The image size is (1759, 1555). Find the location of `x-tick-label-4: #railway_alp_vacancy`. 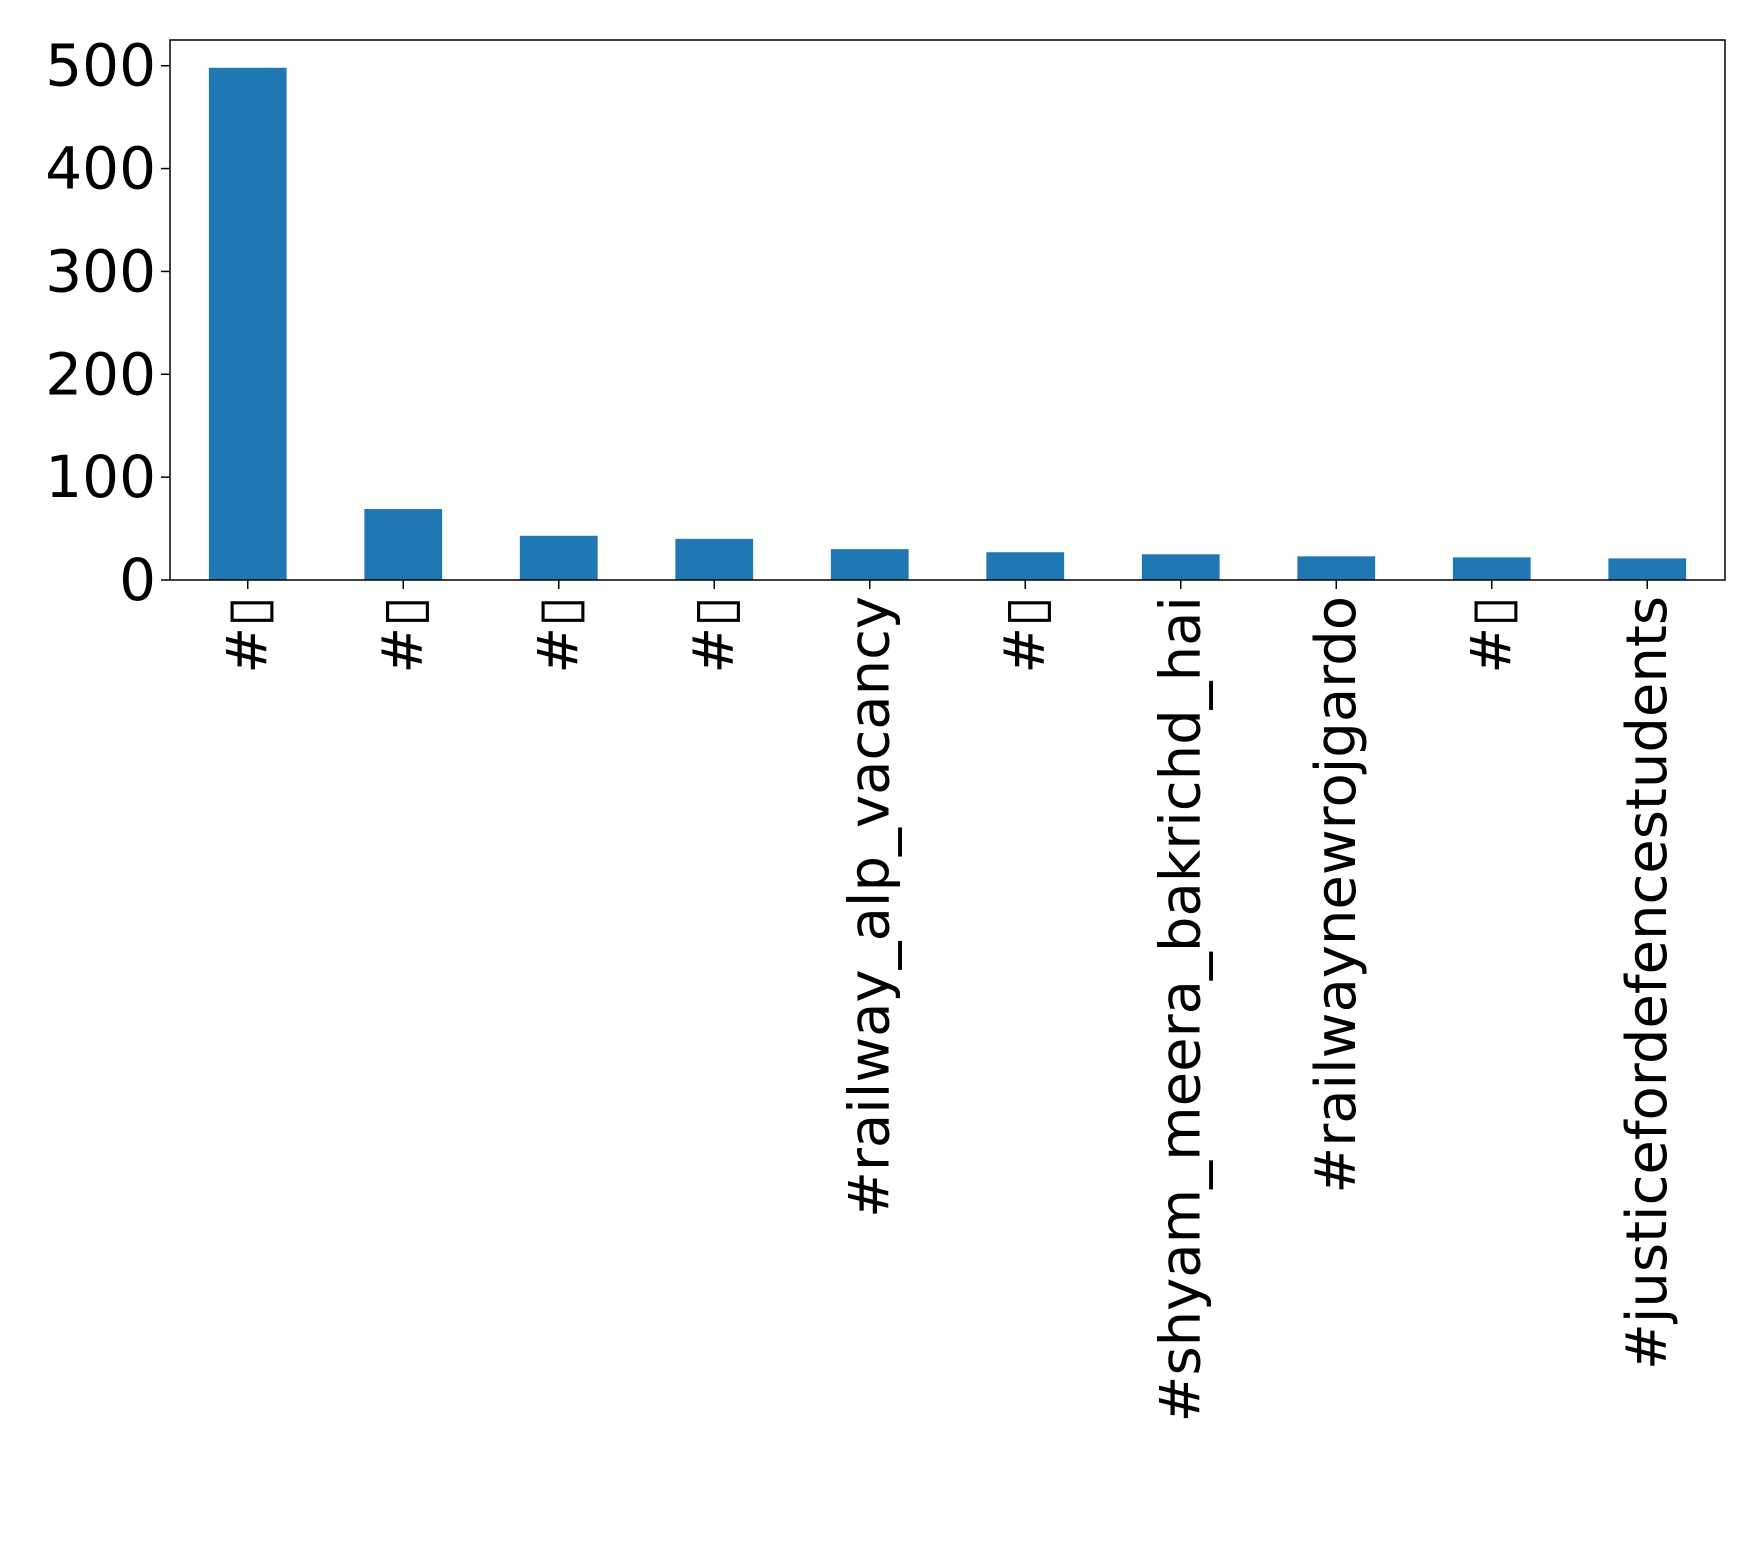

x-tick-label-4: #railway_alp_vacancy is located at coordinates (869, 907).